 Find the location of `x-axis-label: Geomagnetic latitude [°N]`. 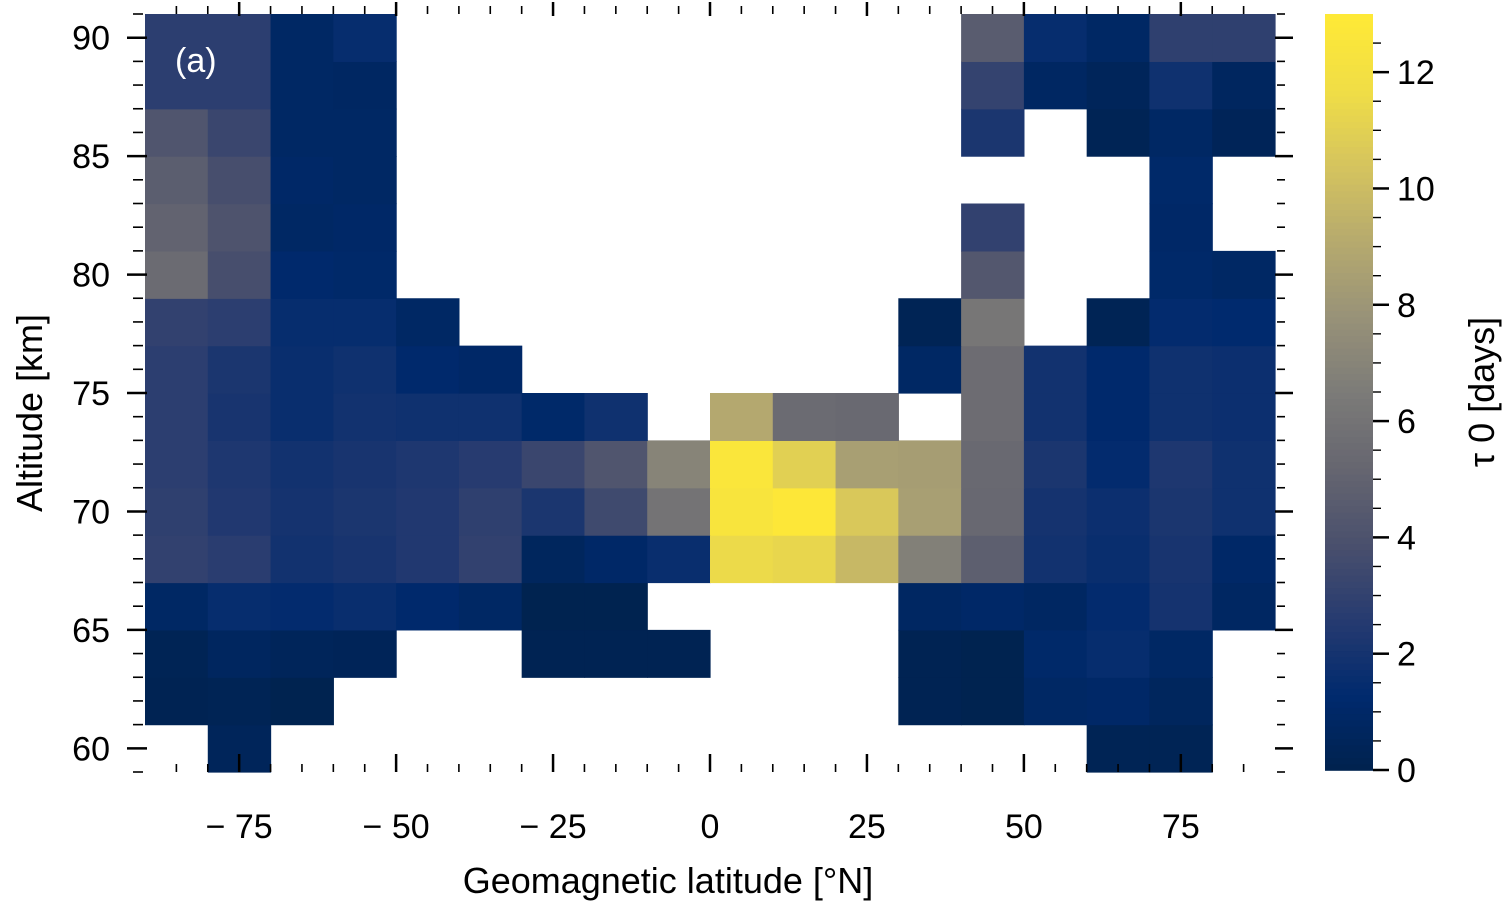

x-axis-label: Geomagnetic latitude [°N] is located at coordinates (668, 880).